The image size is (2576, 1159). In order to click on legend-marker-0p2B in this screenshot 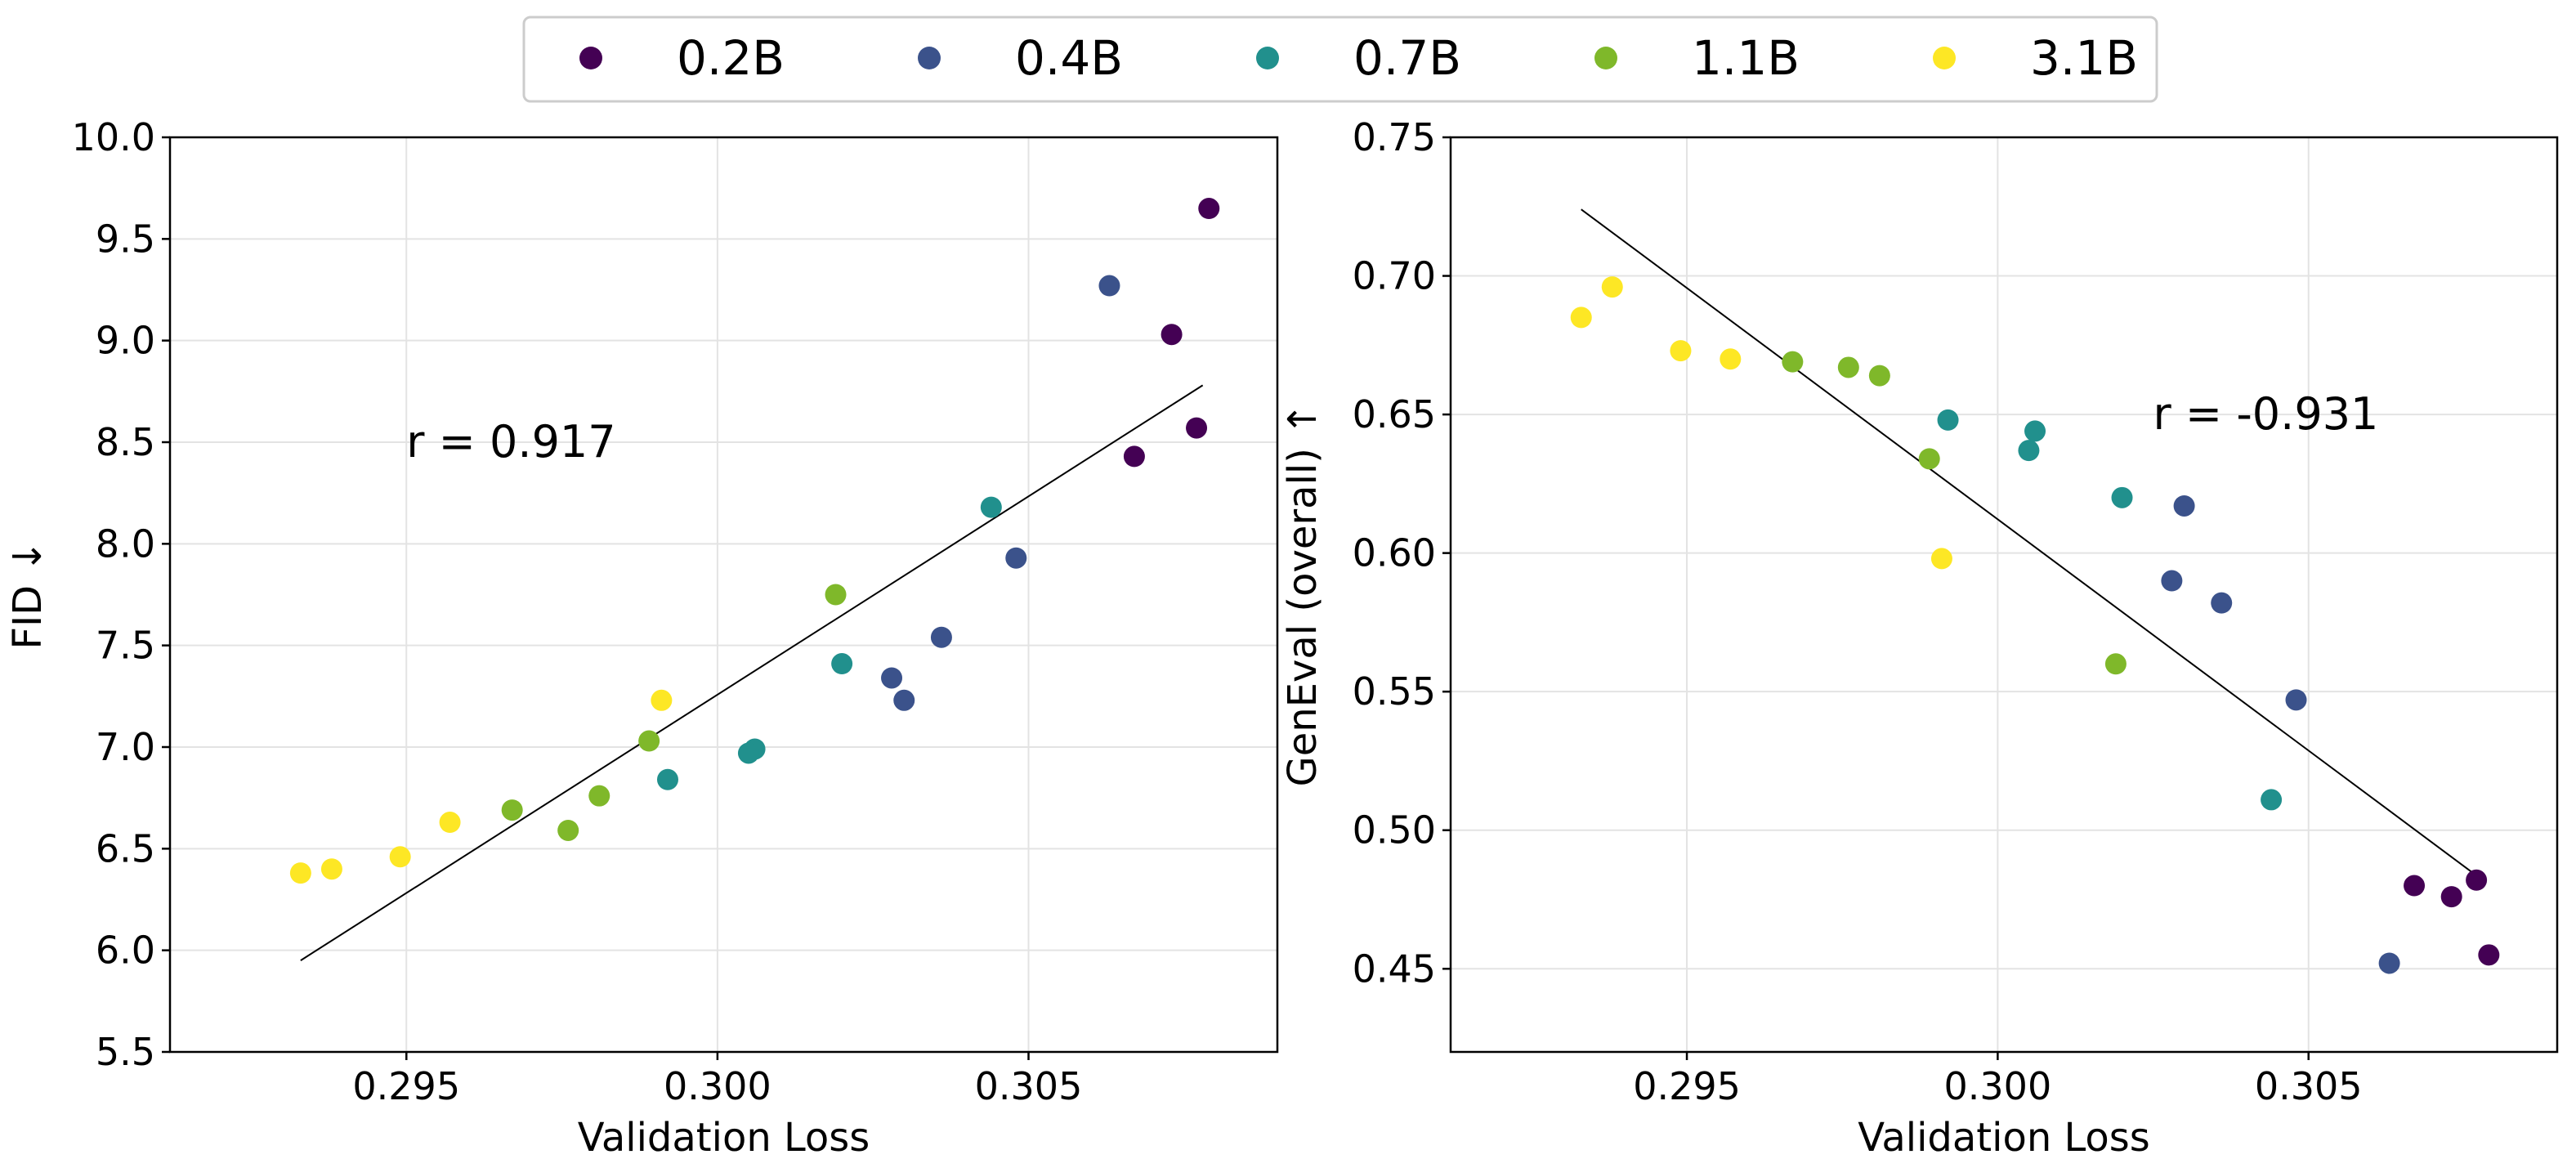, I will do `click(590, 58)`.